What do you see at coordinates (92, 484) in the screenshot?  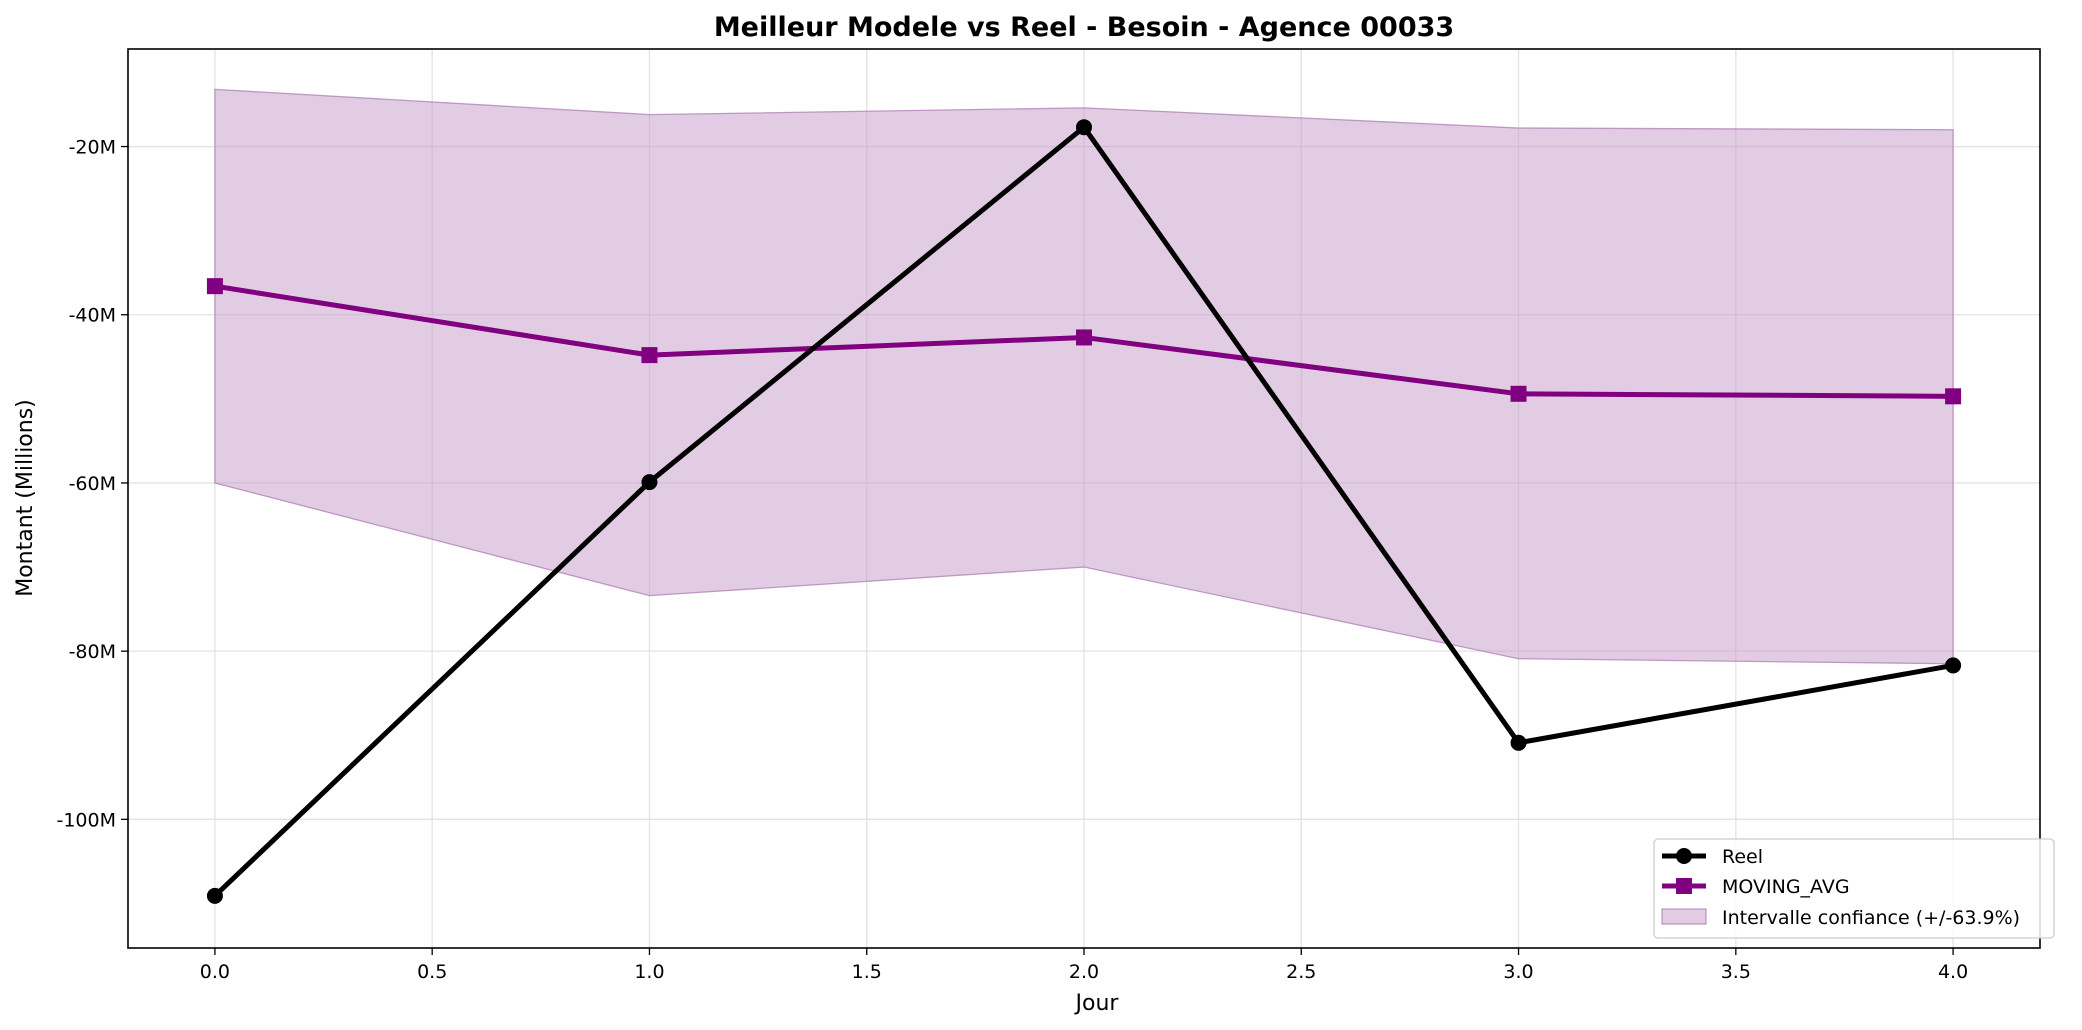 I see `y-tick-label: -60M` at bounding box center [92, 484].